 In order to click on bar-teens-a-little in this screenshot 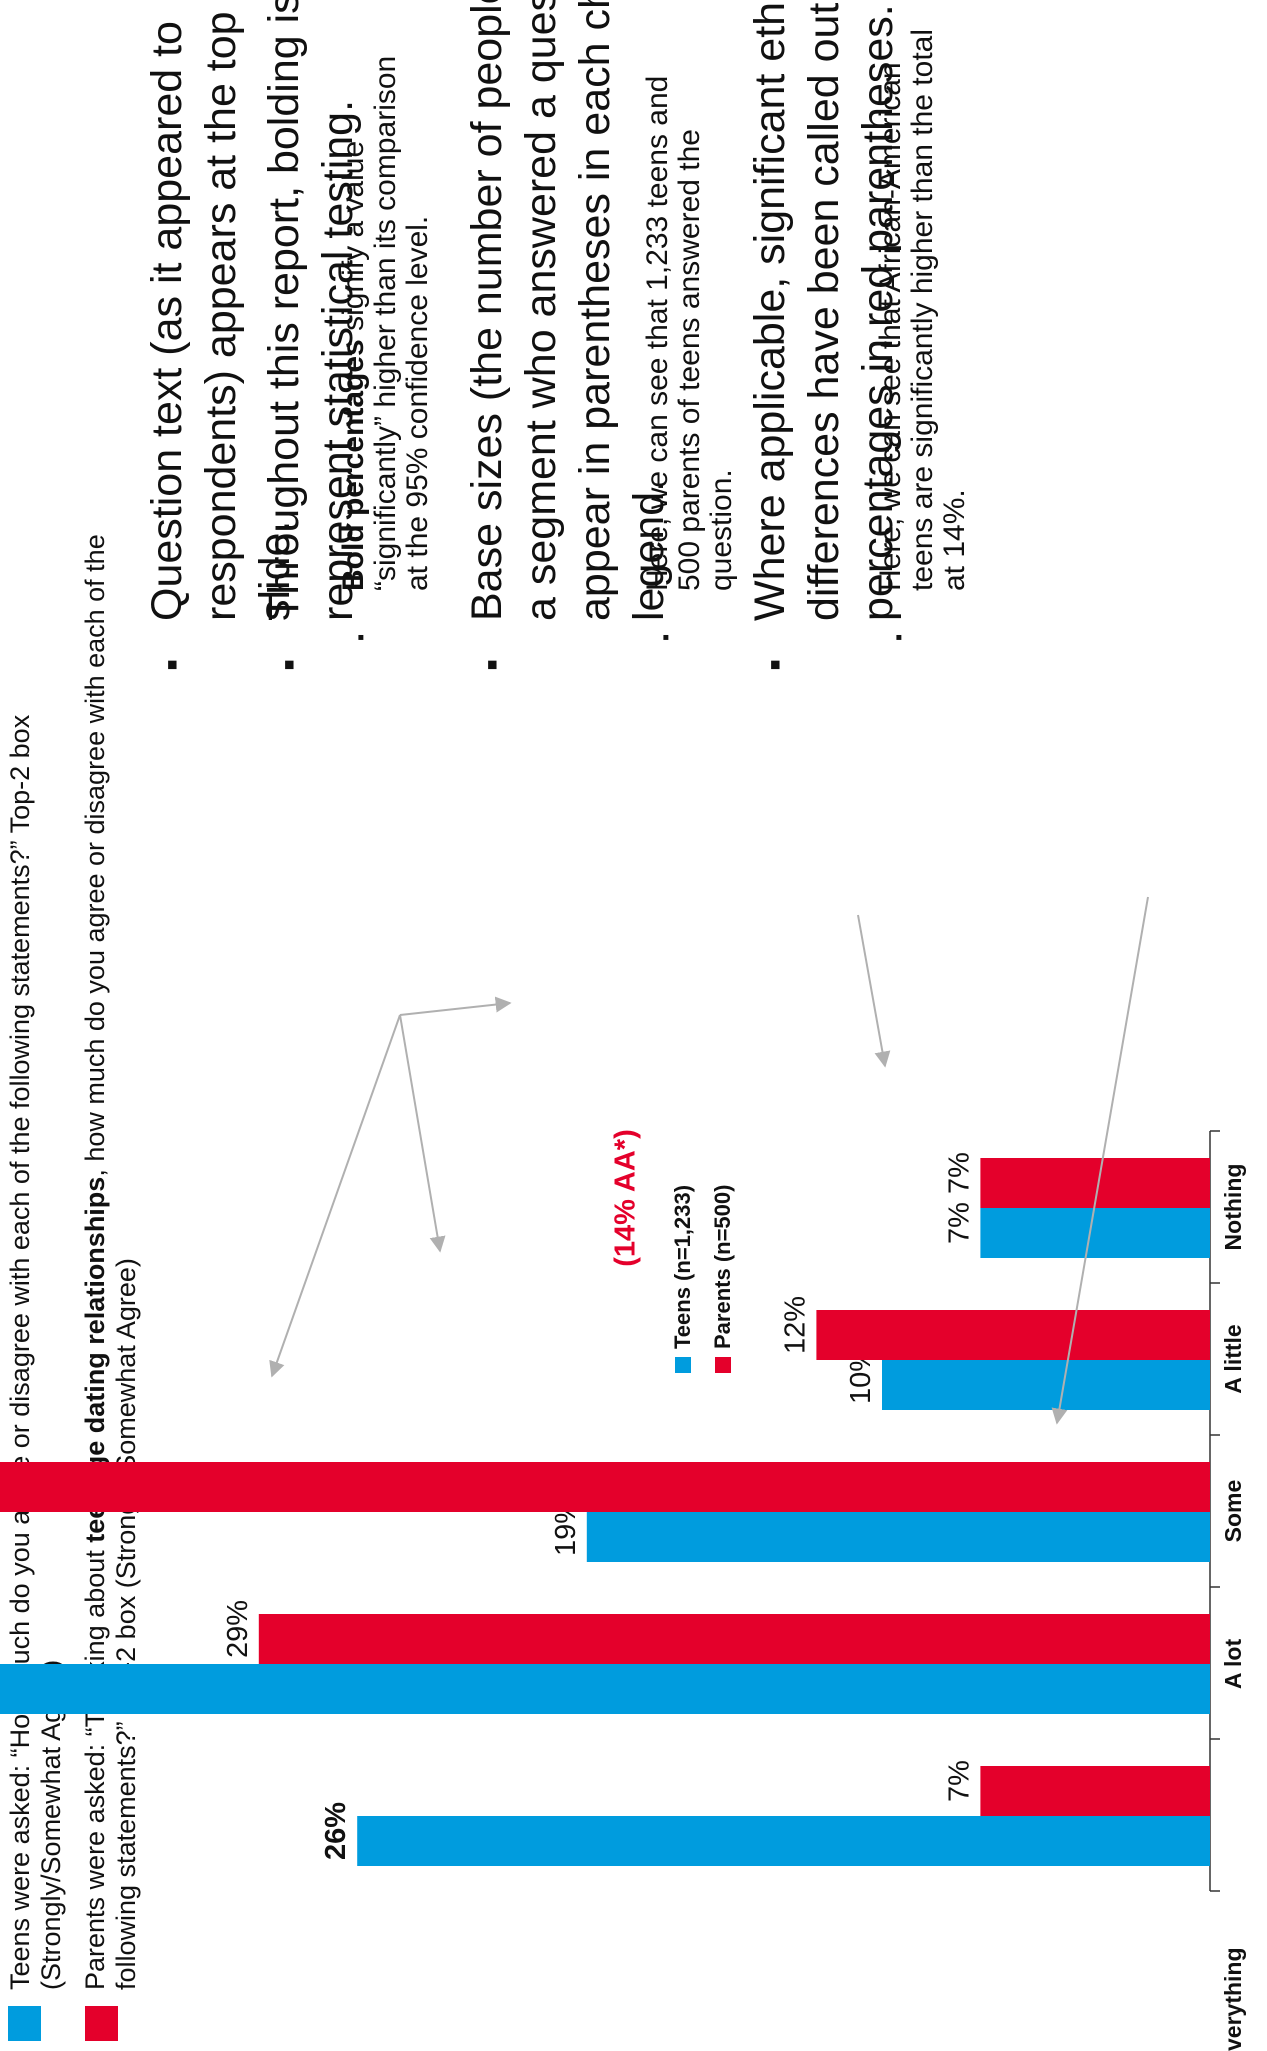, I will do `click(1046, 1385)`.